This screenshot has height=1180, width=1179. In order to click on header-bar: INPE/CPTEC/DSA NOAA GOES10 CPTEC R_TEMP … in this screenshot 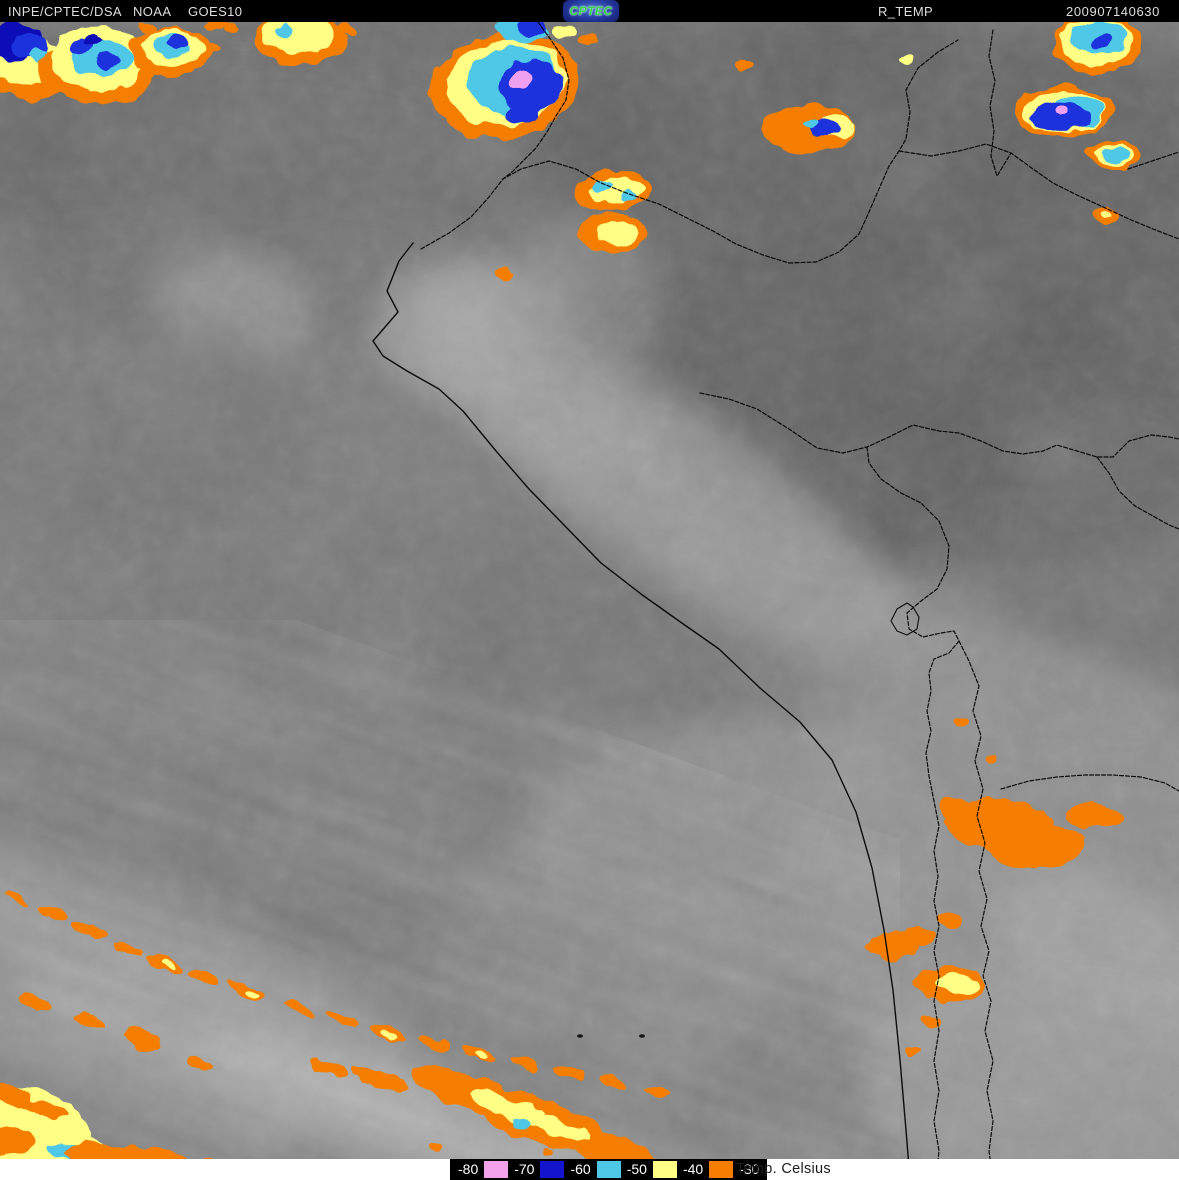, I will do `click(589, 11)`.